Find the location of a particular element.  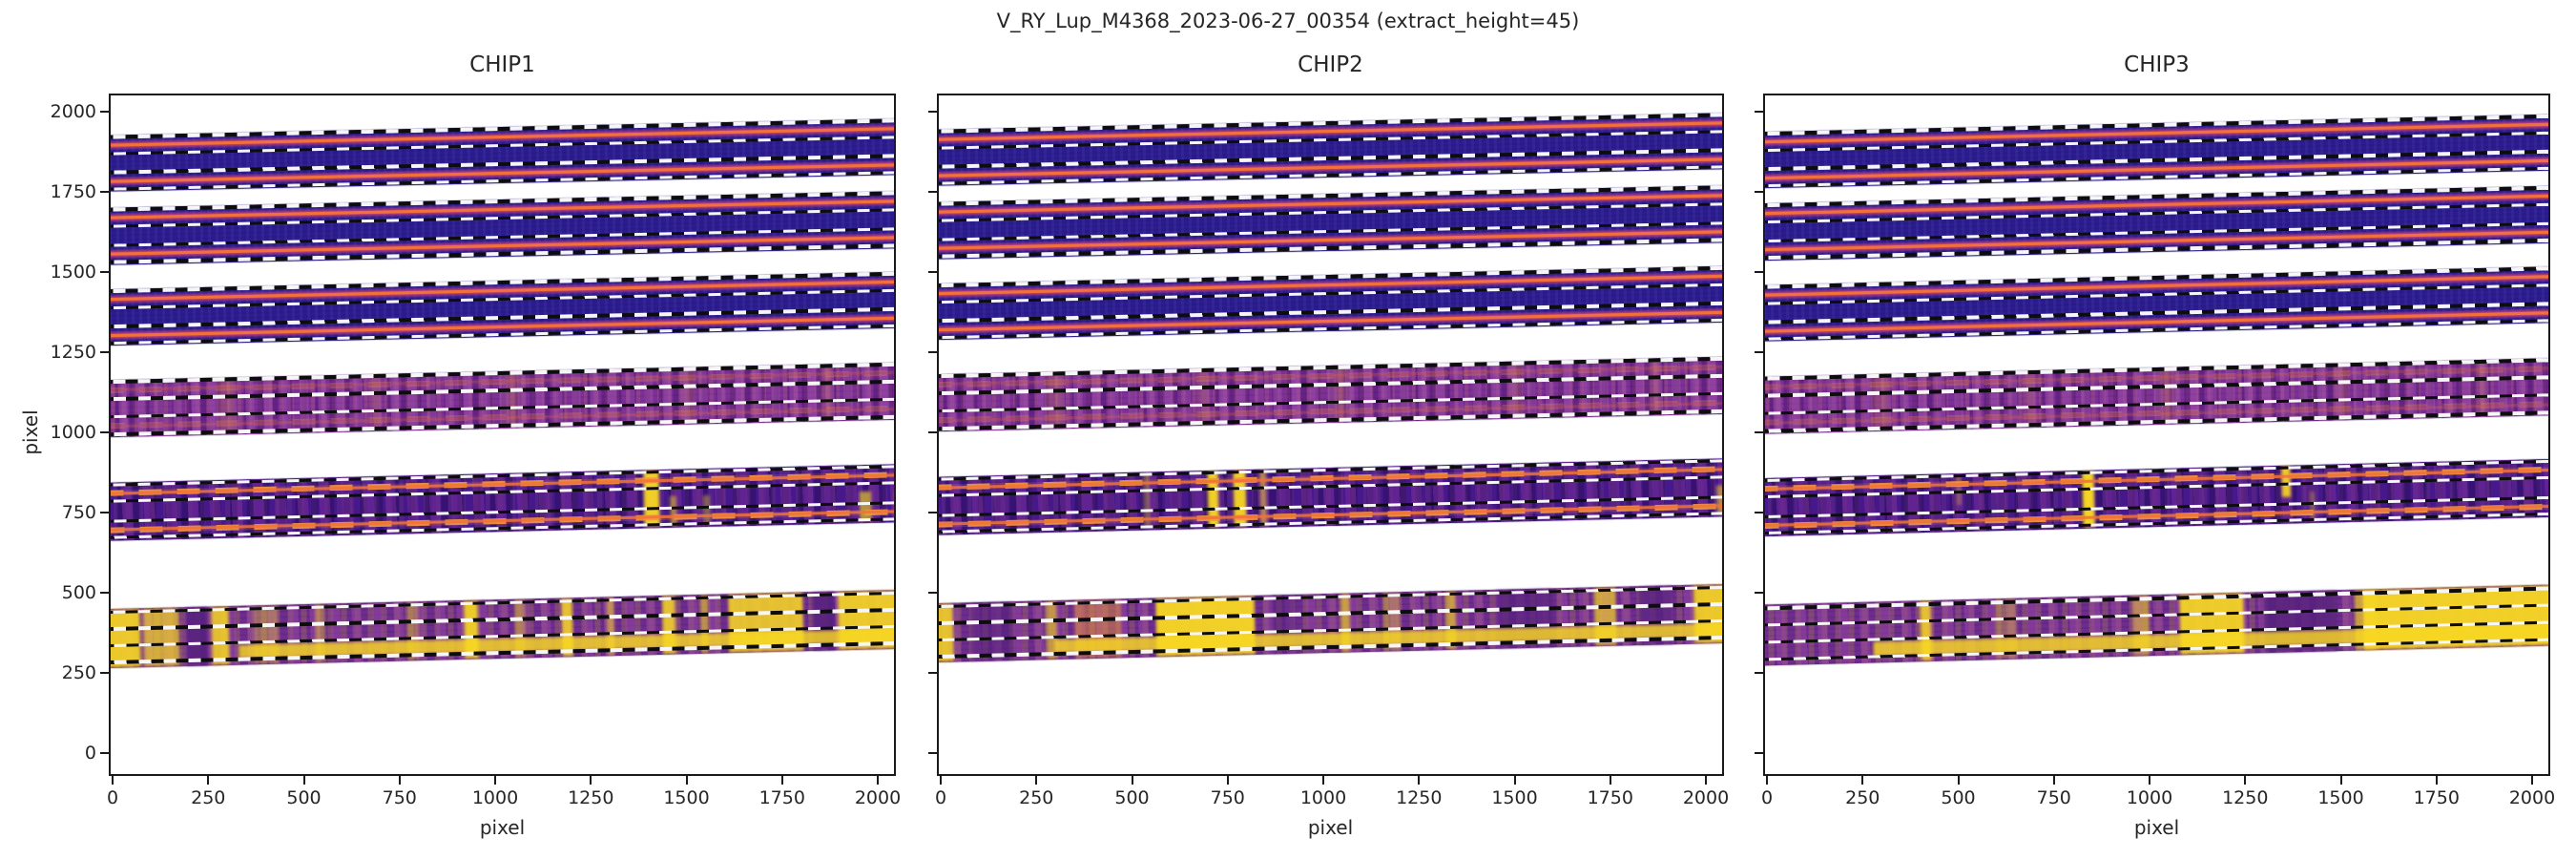

y-tick-label: 0 is located at coordinates (90, 753).